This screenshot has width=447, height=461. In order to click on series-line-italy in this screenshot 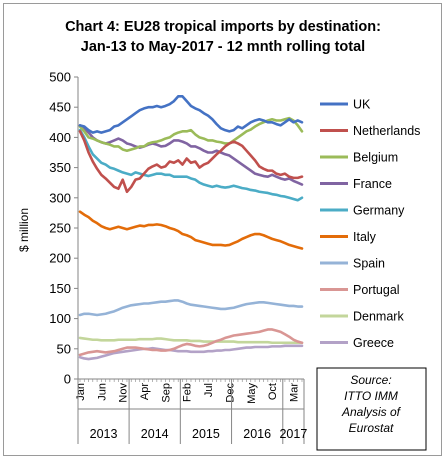, I will do `click(191, 230)`.